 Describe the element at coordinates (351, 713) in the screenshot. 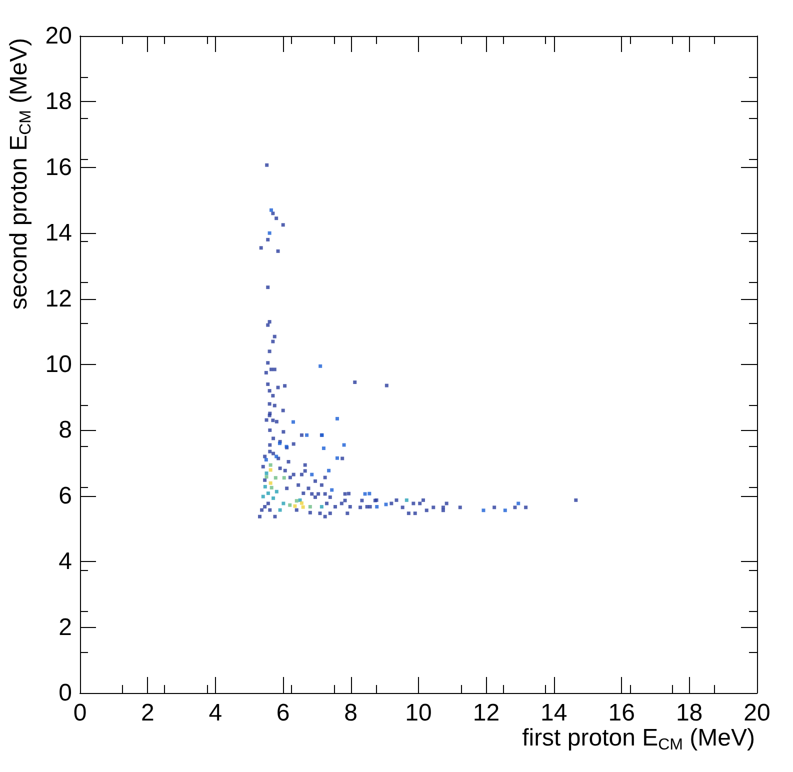

I see `x-tick-label: 8` at that location.